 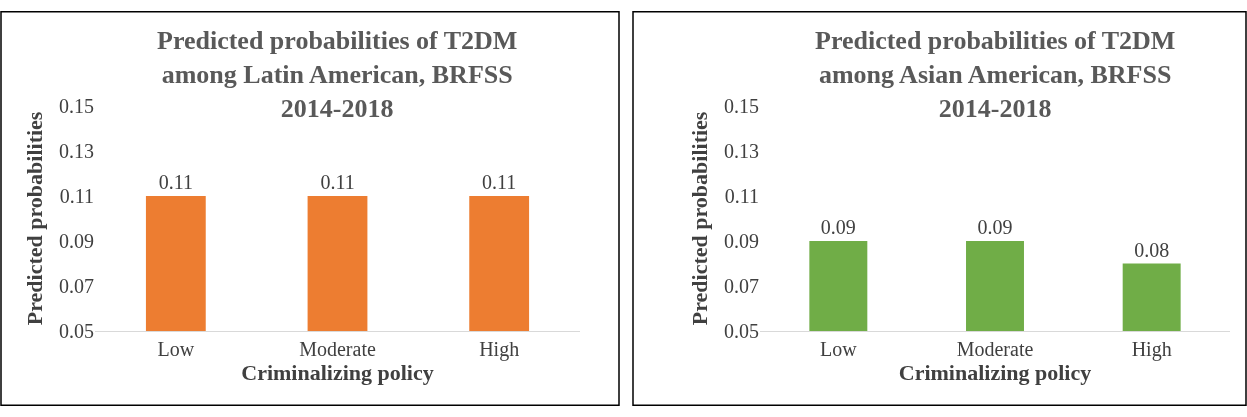 What do you see at coordinates (995, 74) in the screenshot?
I see `chart-title: Predicted probabilities of T2DM among Asian American, BRFSS 2014-2018` at bounding box center [995, 74].